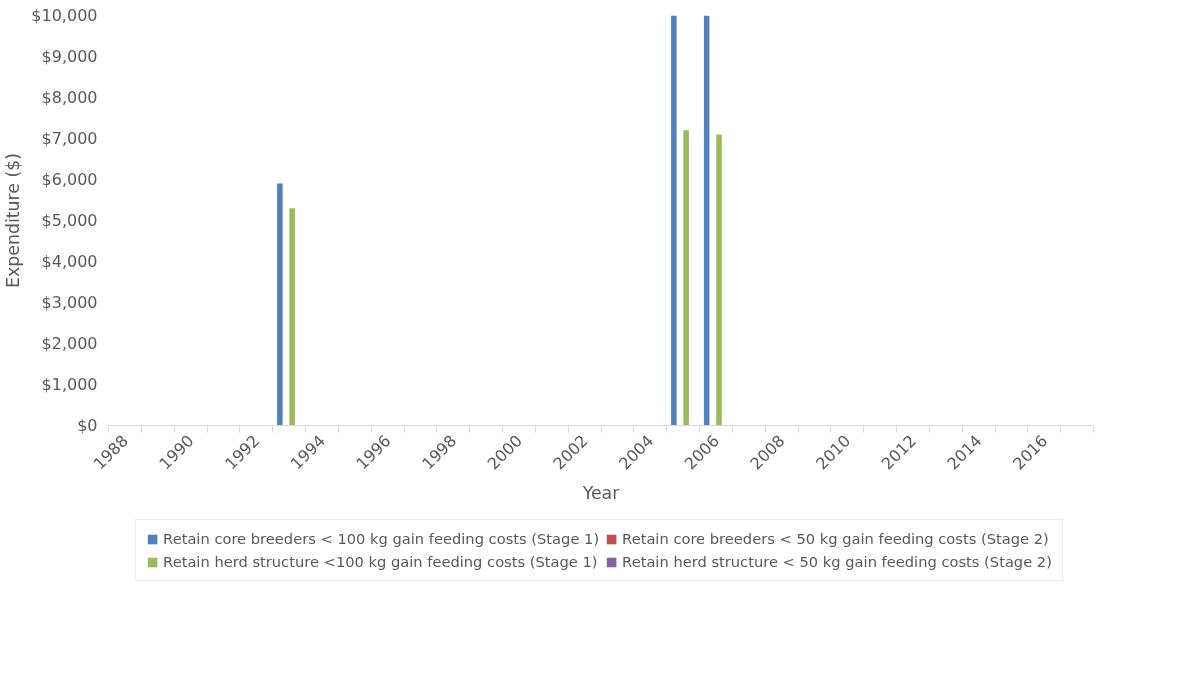  Describe the element at coordinates (380, 561) in the screenshot. I see `legend-label: Retain herd structure <100 kg gain feeding costs (Stage 1)` at that location.